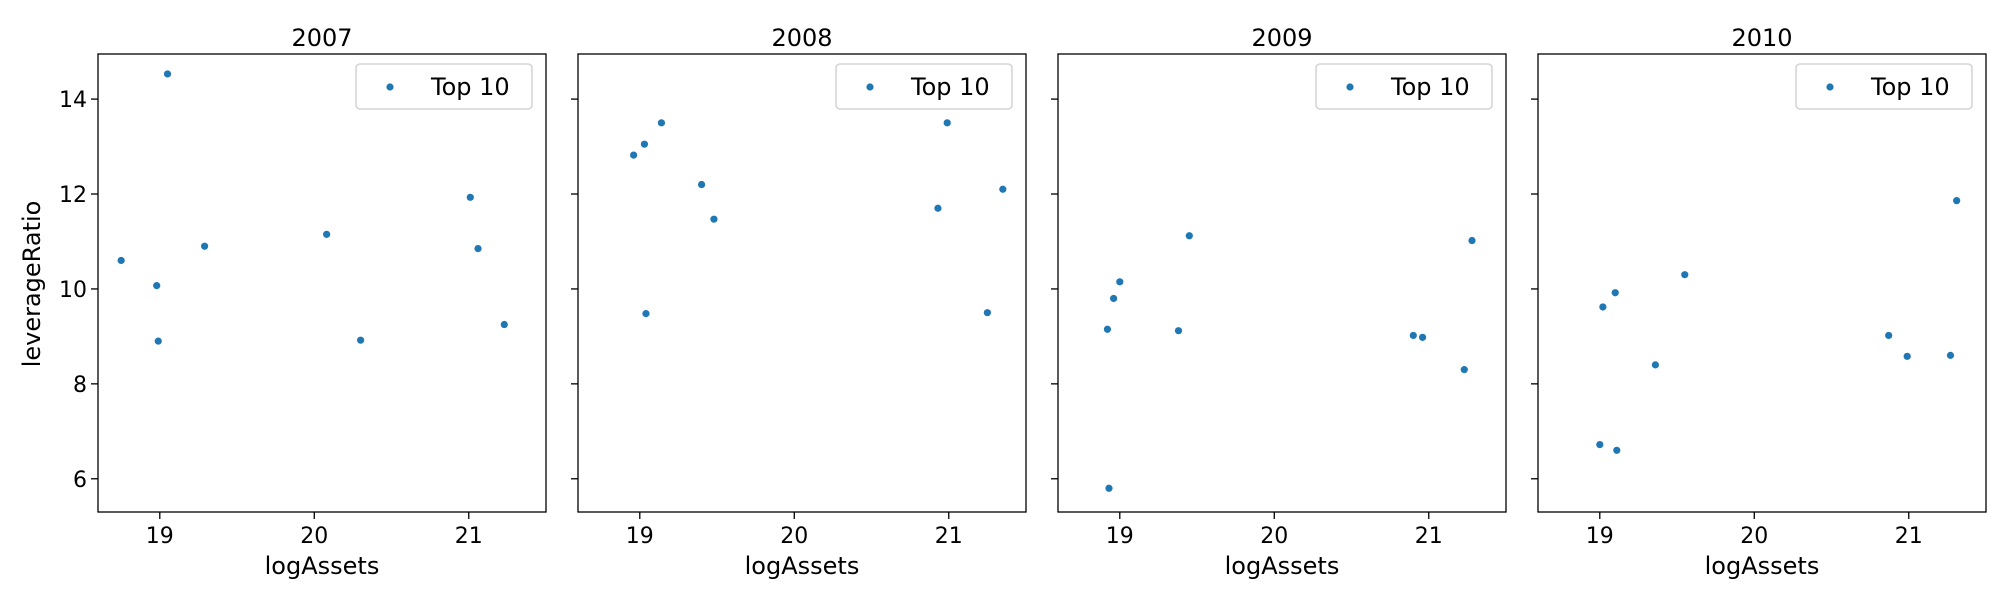  What do you see at coordinates (73, 195) in the screenshot?
I see `y-tick-label: 12` at bounding box center [73, 195].